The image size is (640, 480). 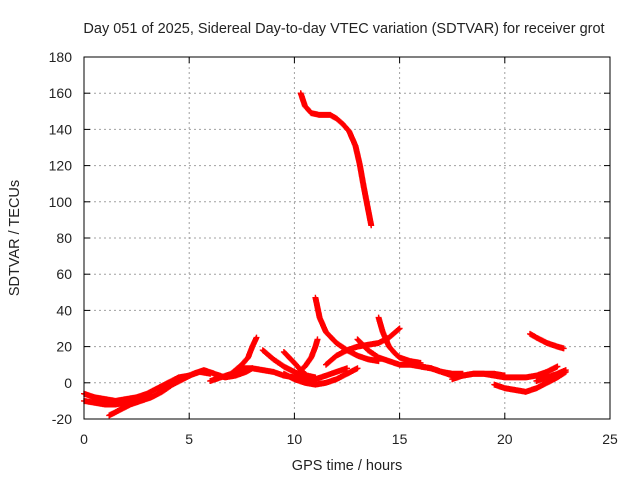 I want to click on y-tick-label: 60, so click(x=64, y=274).